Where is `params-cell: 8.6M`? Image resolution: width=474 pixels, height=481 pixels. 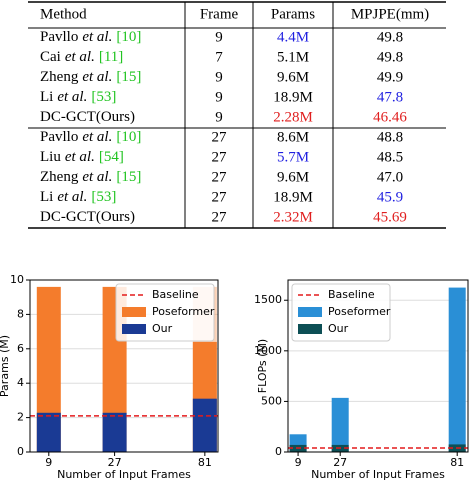
params-cell: 8.6M is located at coordinates (293, 137).